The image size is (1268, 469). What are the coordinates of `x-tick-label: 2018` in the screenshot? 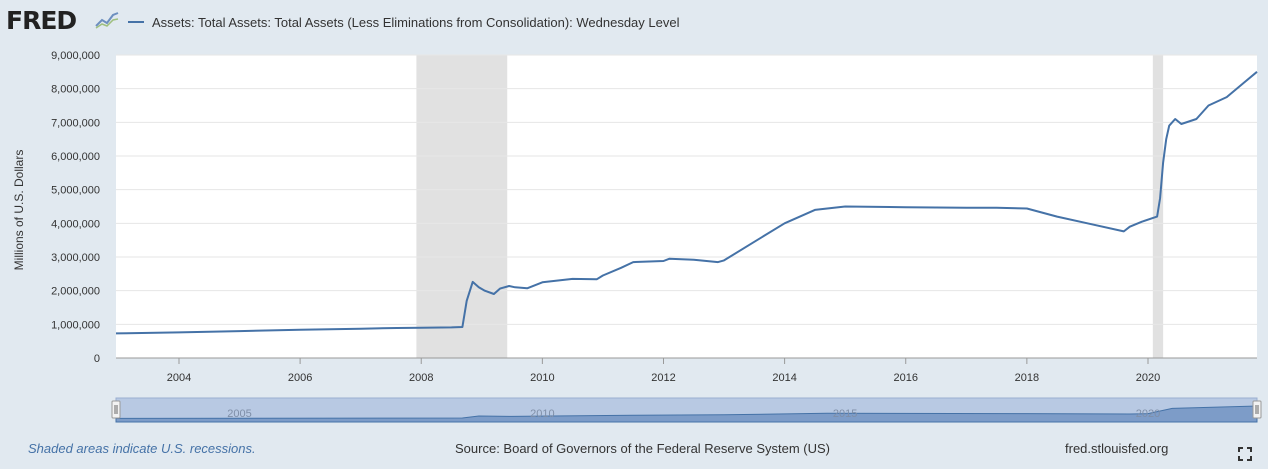 It's located at (1027, 378).